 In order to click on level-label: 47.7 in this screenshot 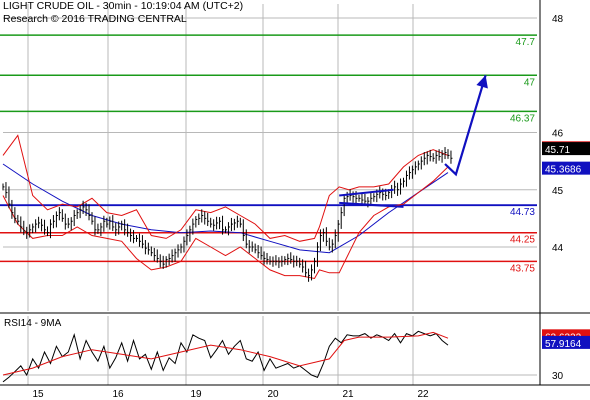, I will do `click(526, 42)`.